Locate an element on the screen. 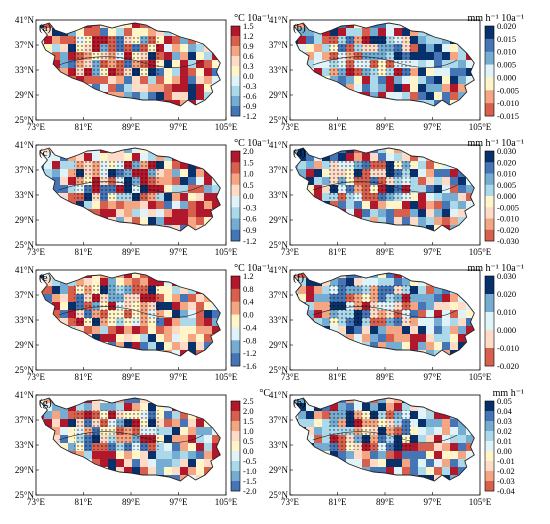 The image size is (550, 524). colorbar-tick-label: -2.0 is located at coordinates (249, 491).